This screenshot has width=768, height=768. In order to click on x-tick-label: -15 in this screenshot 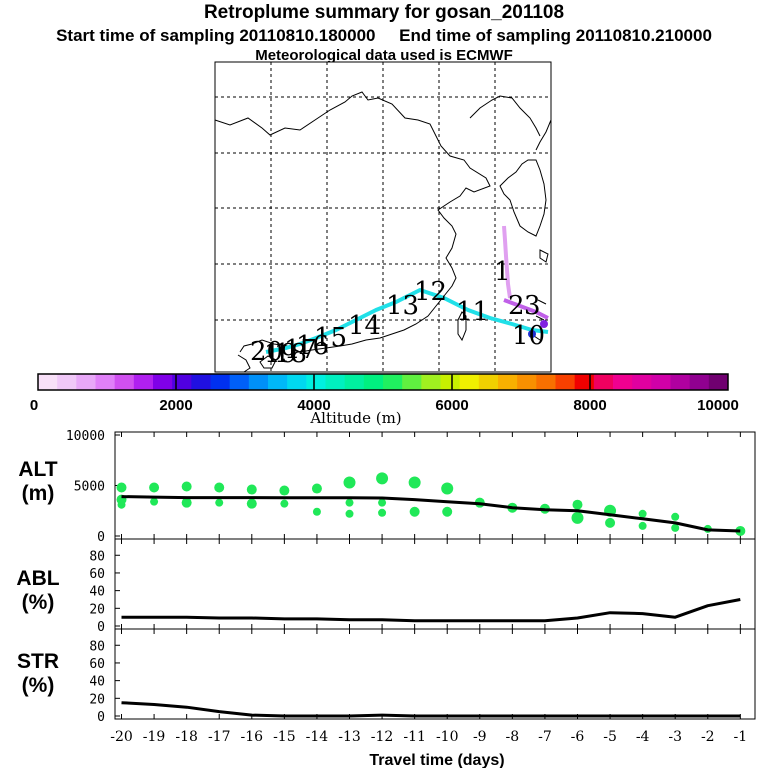, I will do `click(284, 737)`.